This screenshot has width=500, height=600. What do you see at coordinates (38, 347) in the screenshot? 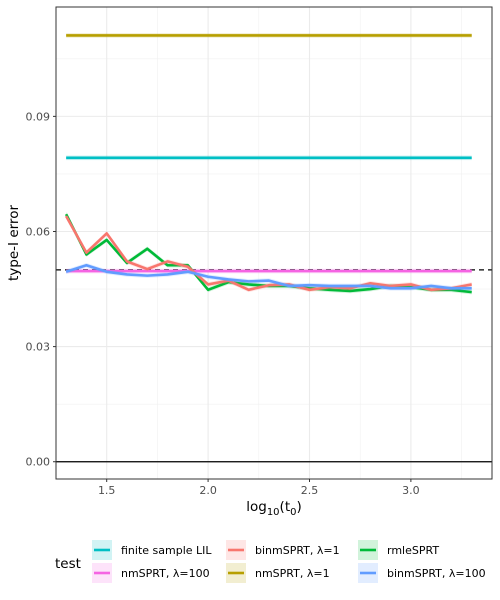
I see `y-tick-label: 0.03` at bounding box center [38, 347].